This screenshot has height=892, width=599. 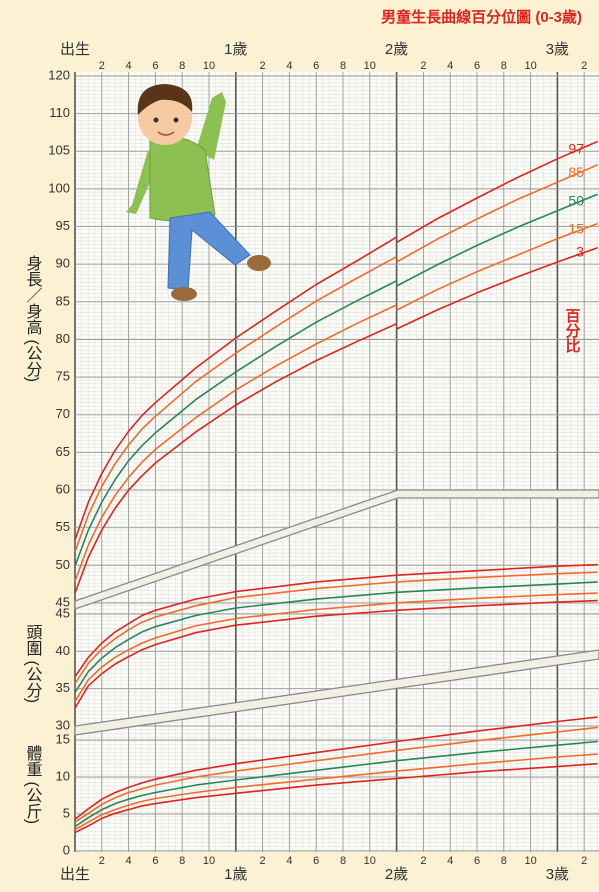 What do you see at coordinates (572, 331) in the screenshot?
I see `annotation: 百分比` at bounding box center [572, 331].